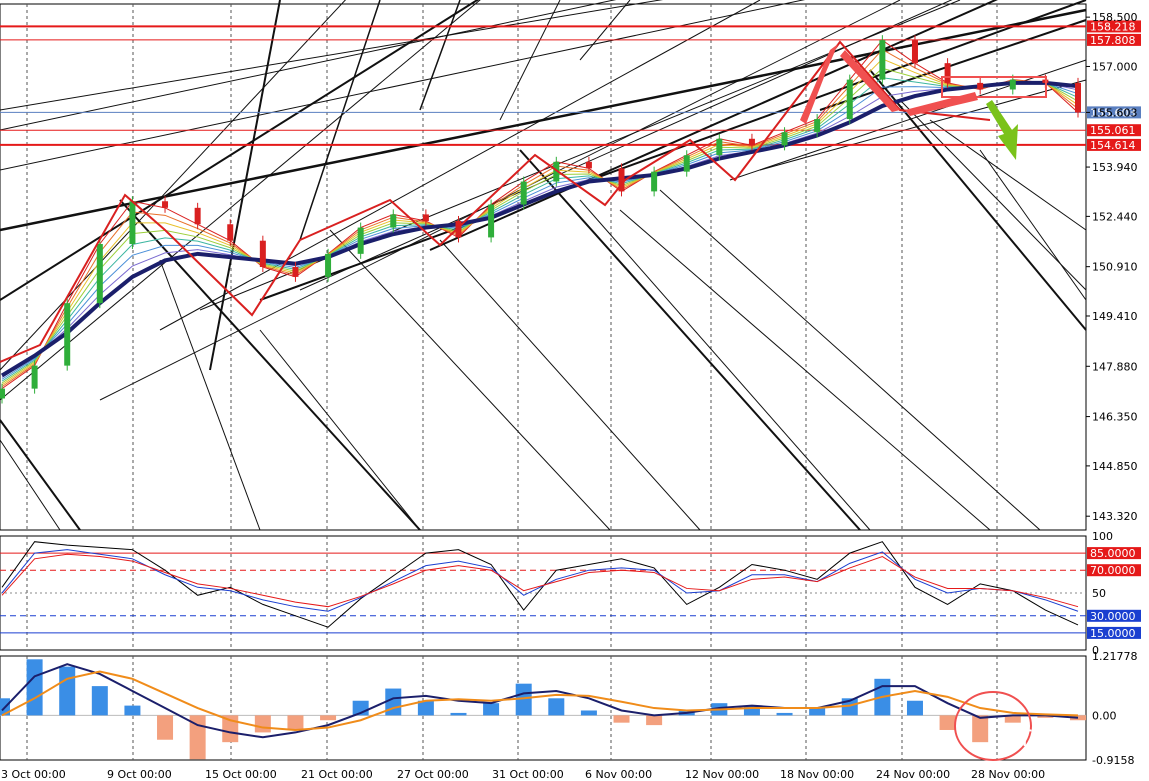 The height and width of the screenshot is (781, 1149). I want to click on price-axis-label-0: 158.500, so click(1115, 17).